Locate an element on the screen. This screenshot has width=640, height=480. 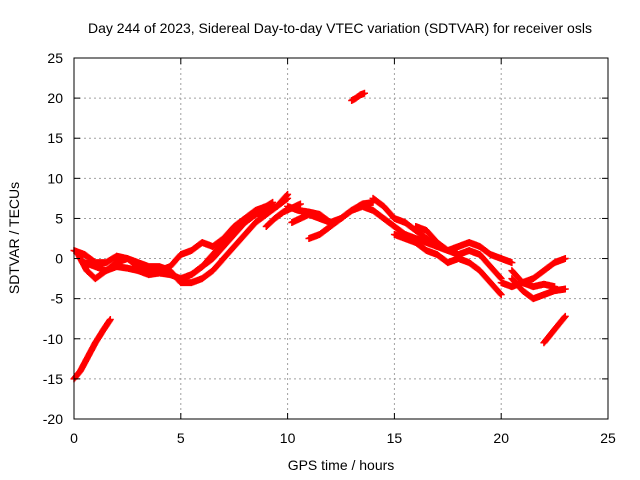
y-tick-label: 5 is located at coordinates (59, 218).